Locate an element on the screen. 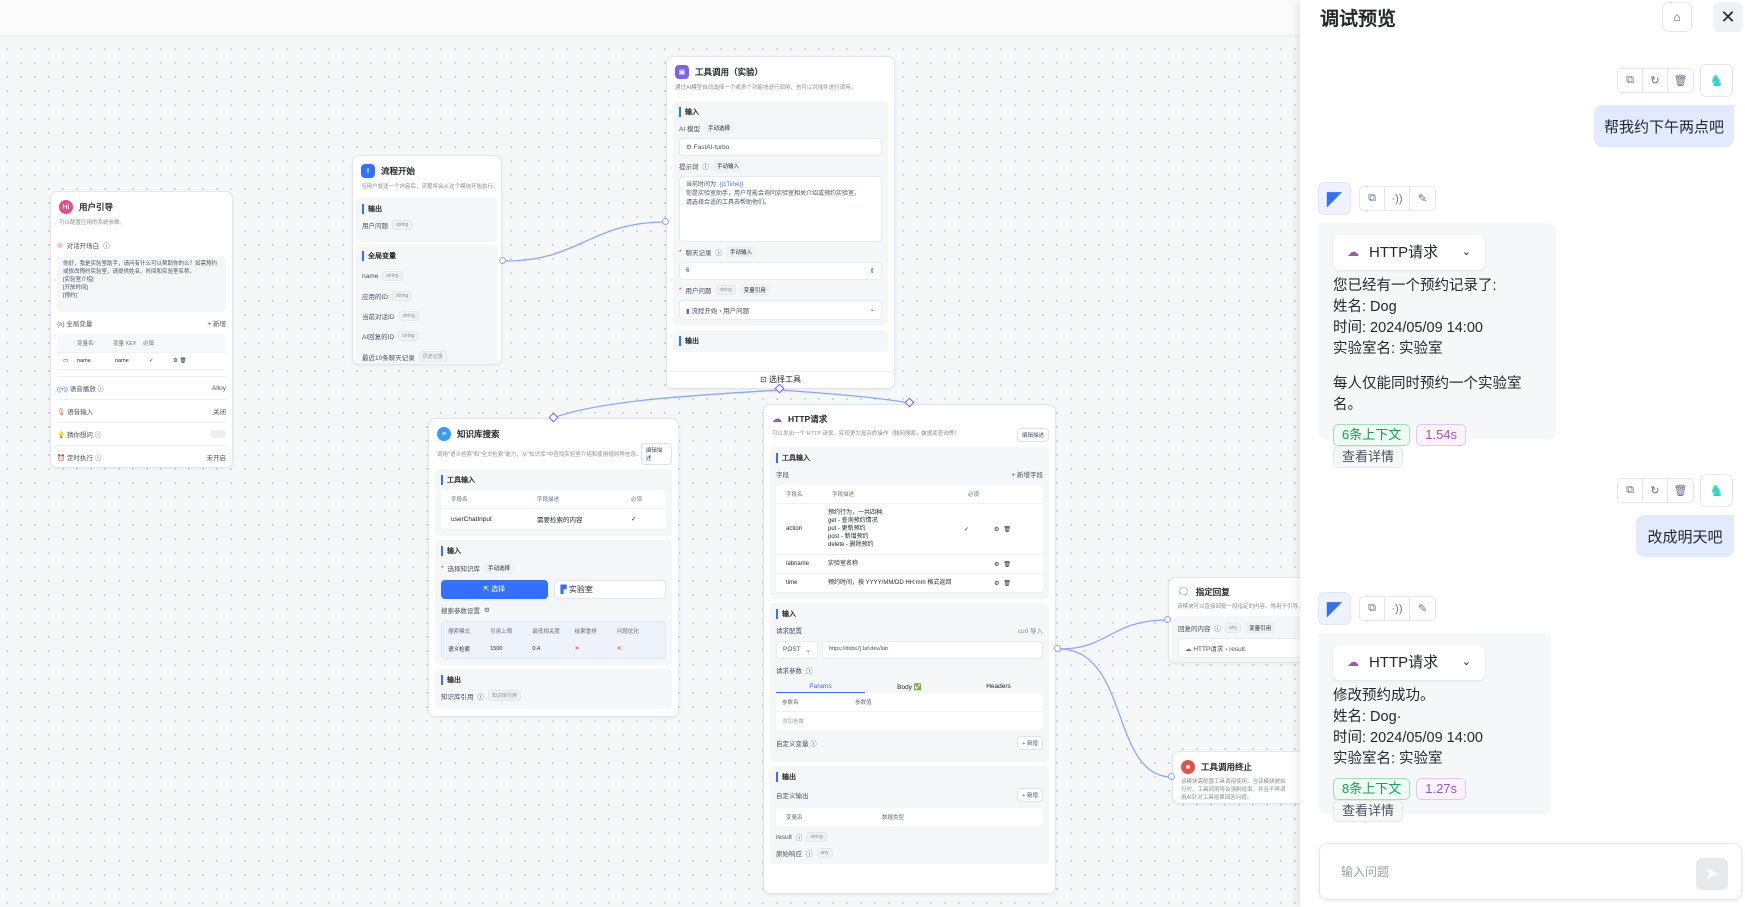  history-stepper: 6 ⇕ is located at coordinates (780, 271).